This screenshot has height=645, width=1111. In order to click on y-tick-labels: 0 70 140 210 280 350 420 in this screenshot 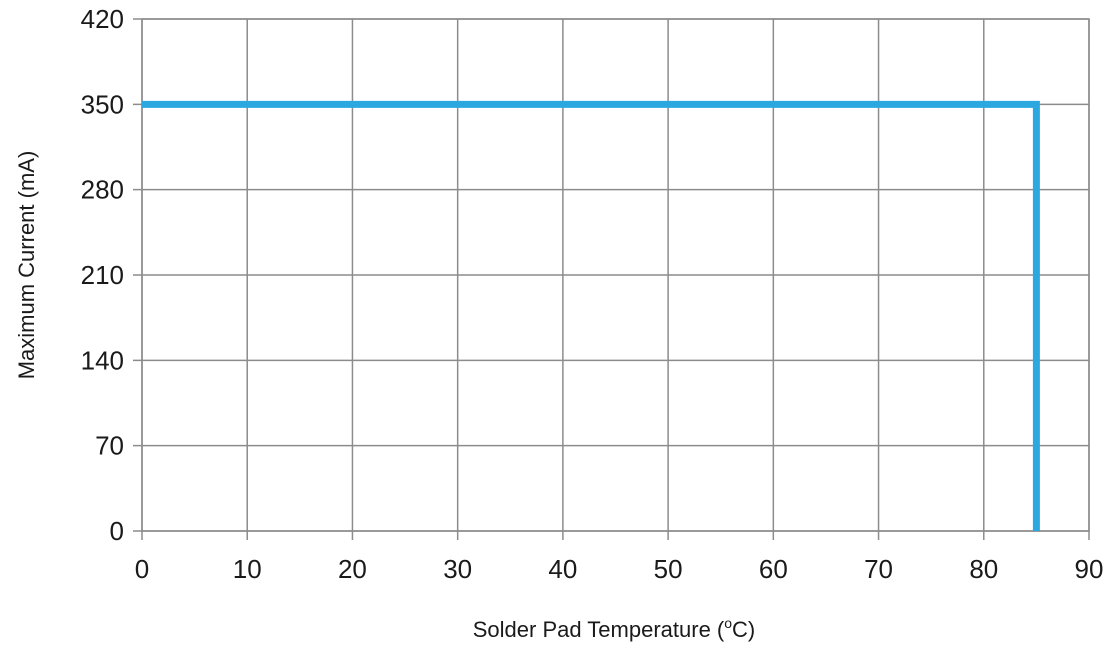, I will do `click(102, 275)`.